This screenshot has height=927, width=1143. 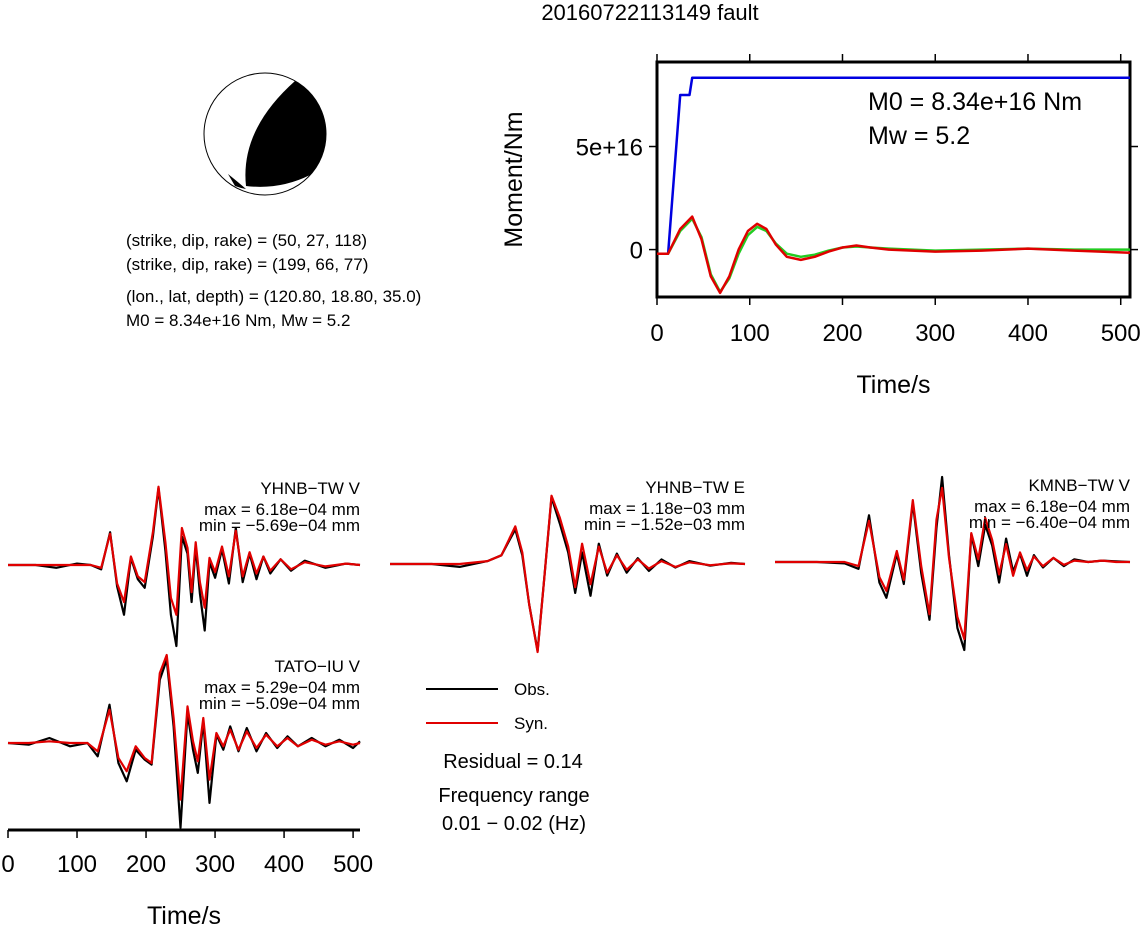 I want to click on frequency-range-value: 0.01 − 0.02 (Hz), so click(x=514, y=824).